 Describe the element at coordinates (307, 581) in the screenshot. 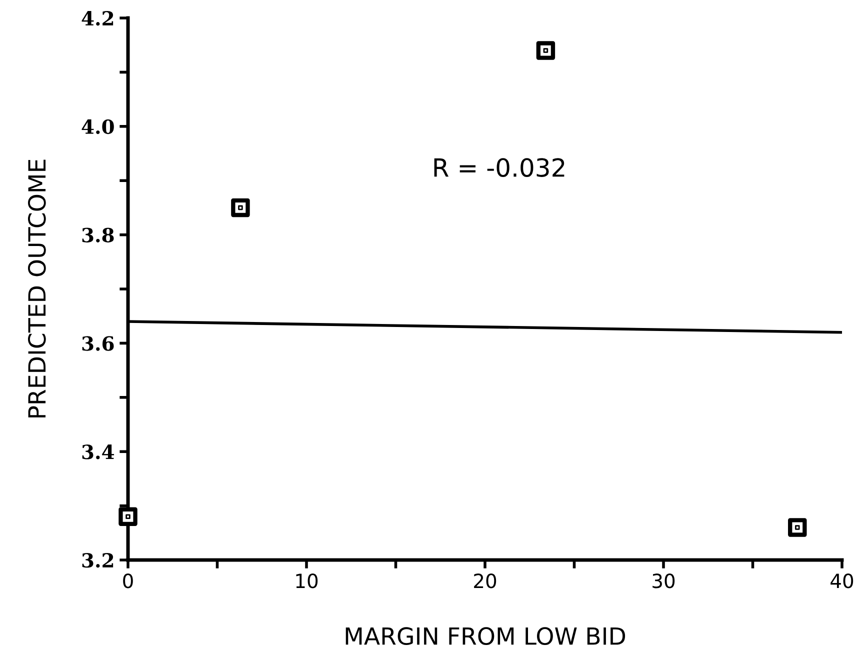

I see `x-tick-label: 10` at that location.